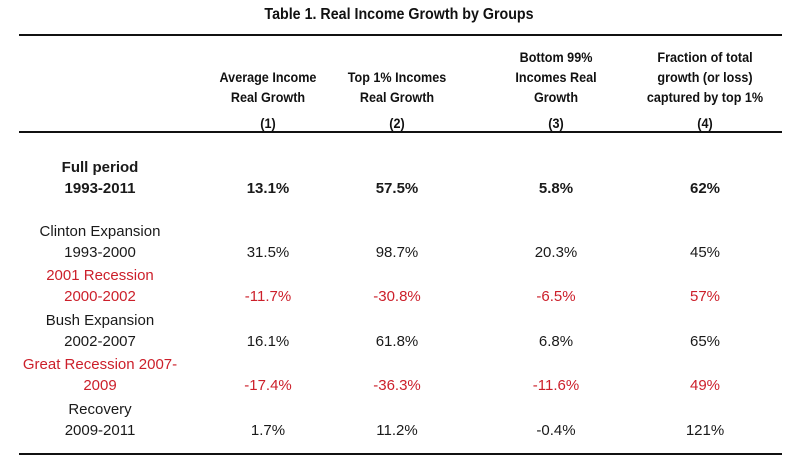  I want to click on header-line: Top 1% Incomes, so click(397, 77).